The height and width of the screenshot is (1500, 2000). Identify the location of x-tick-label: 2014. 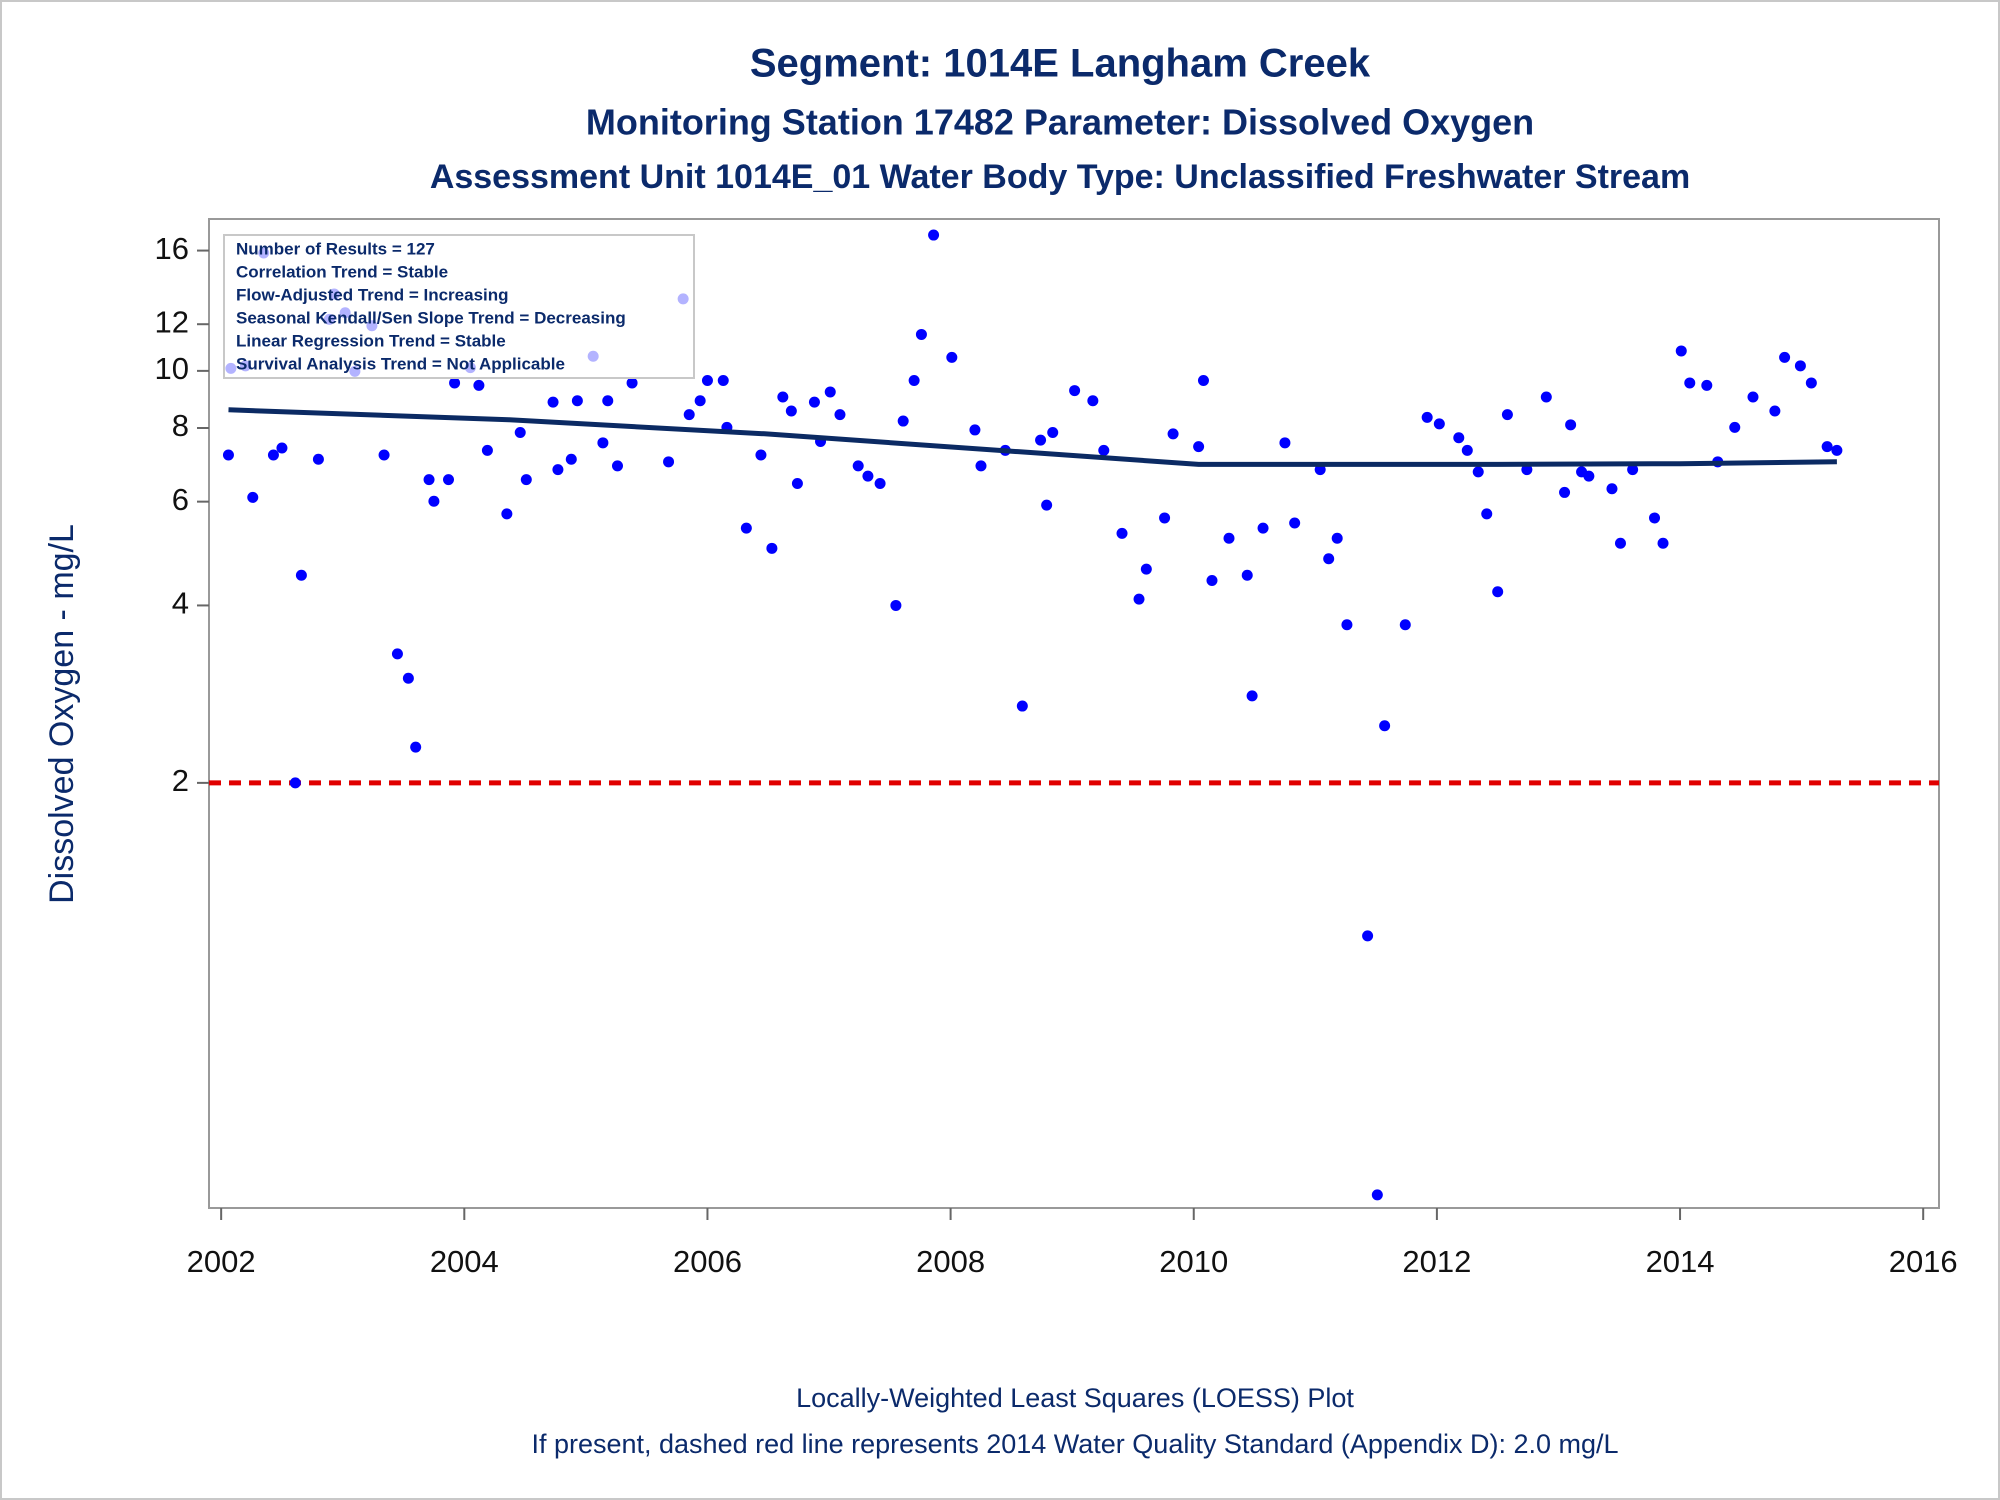
(1680, 1261).